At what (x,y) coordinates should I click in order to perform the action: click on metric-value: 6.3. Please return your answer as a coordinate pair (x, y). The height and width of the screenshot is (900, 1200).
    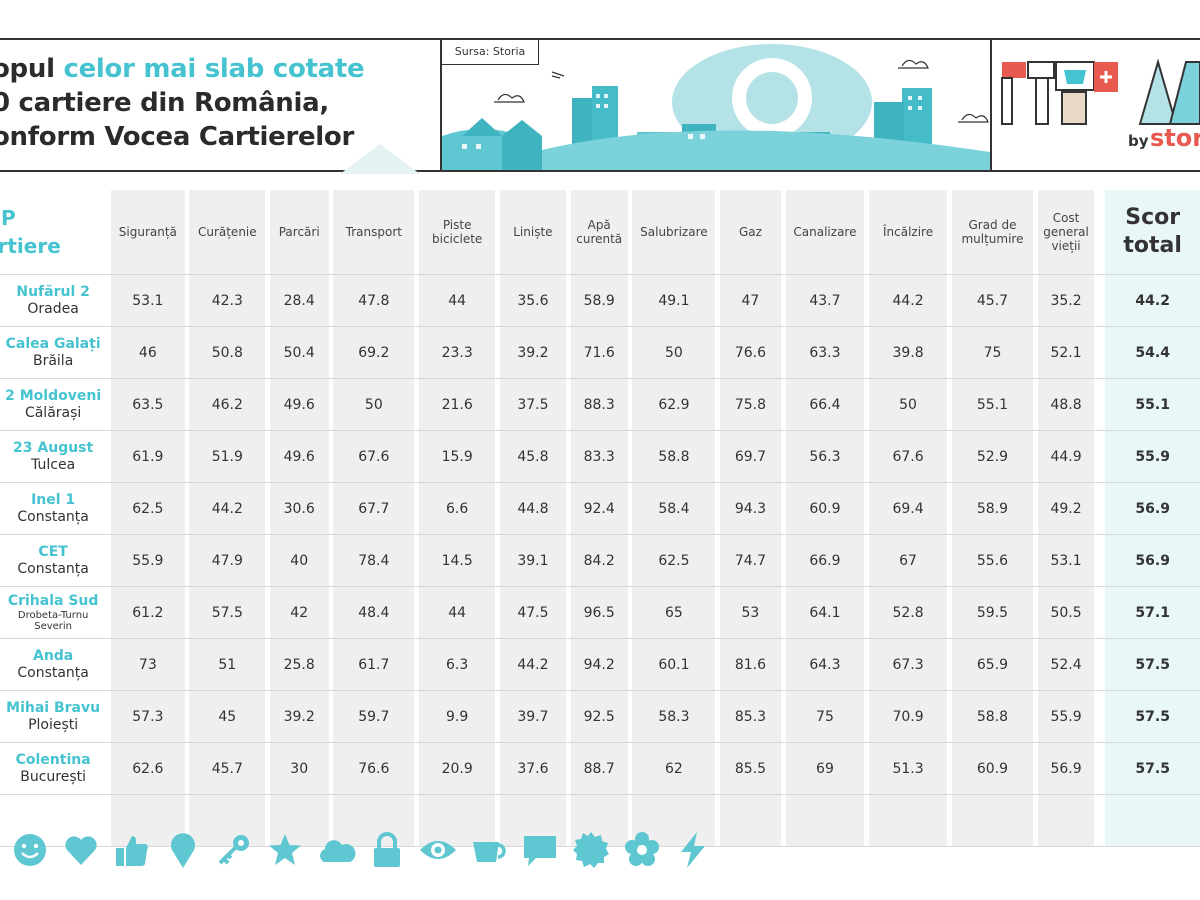
    Looking at the image, I should click on (457, 664).